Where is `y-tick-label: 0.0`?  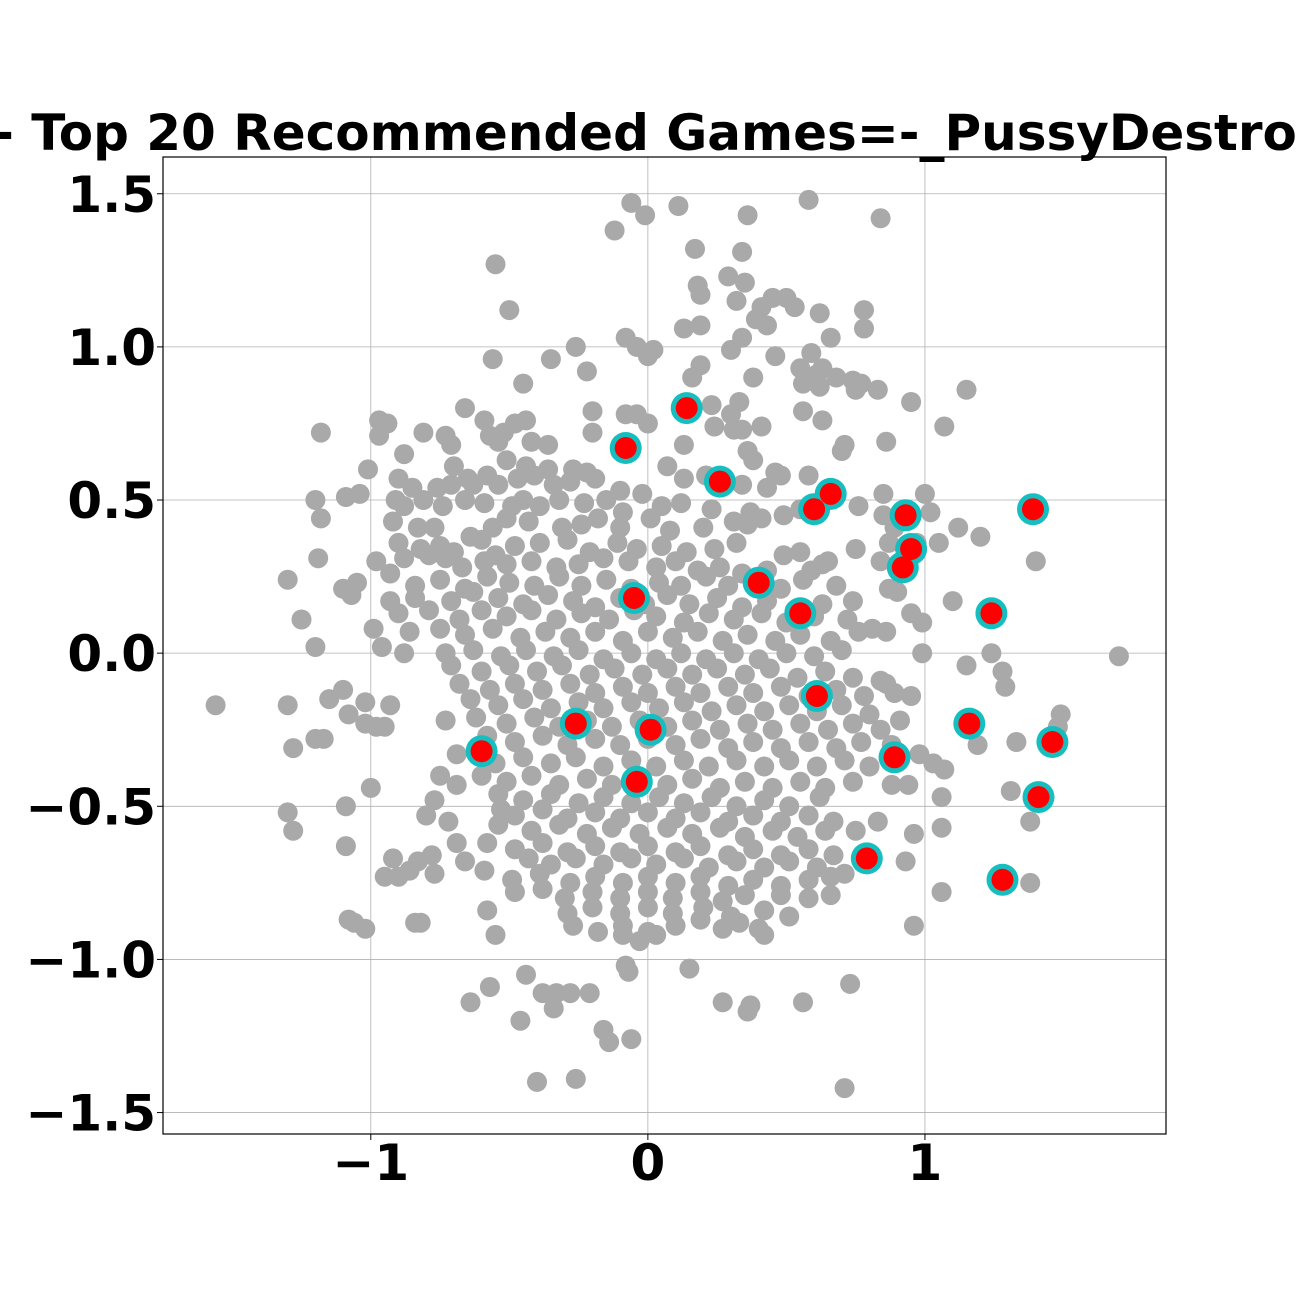 y-tick-label: 0.0 is located at coordinates (111, 654).